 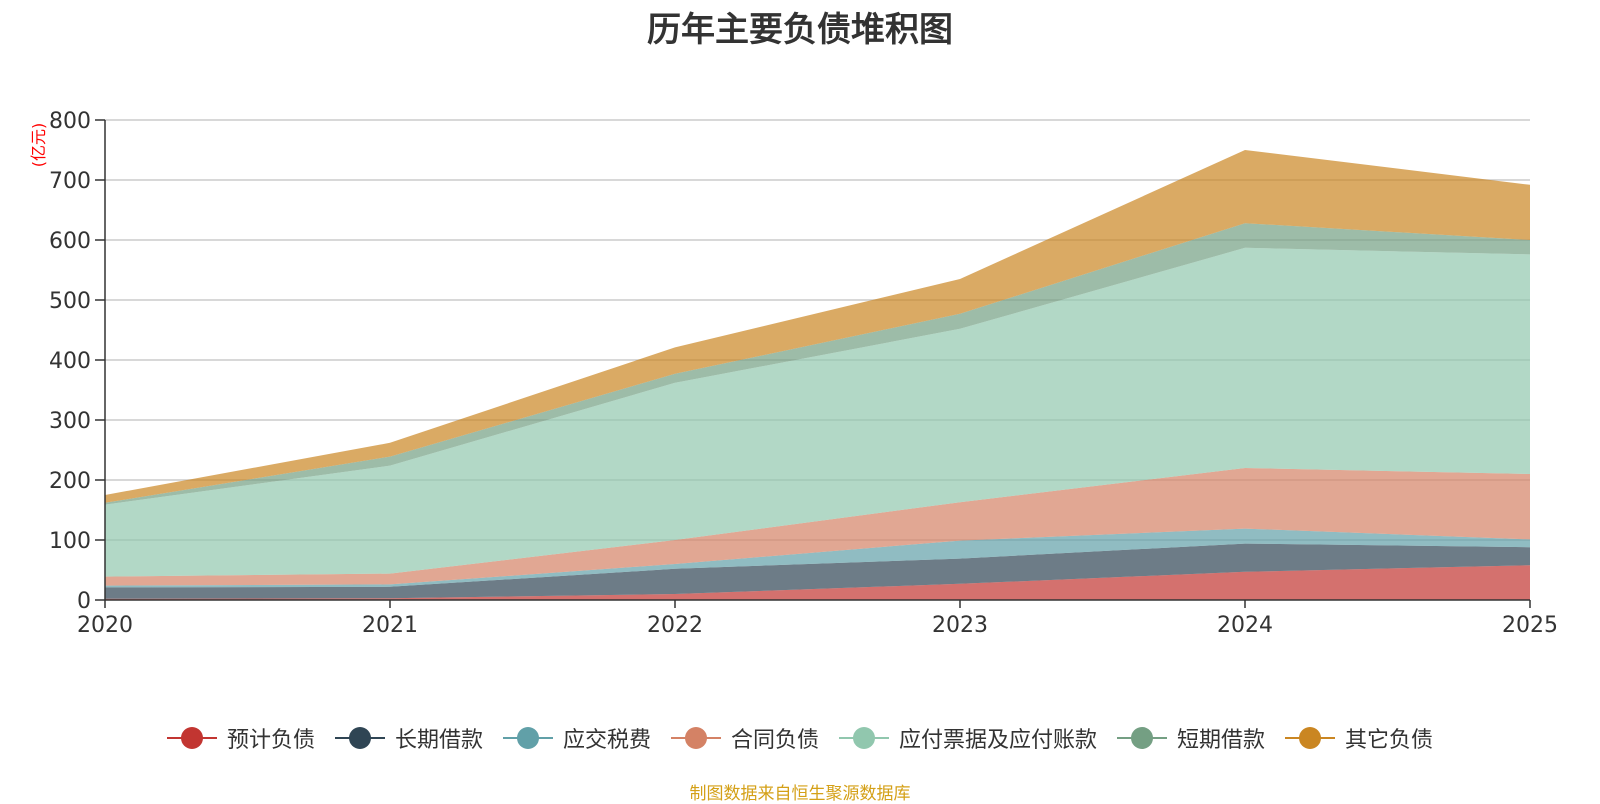 I want to click on legend: 预计负债 长期借款 应交税费 合同负债 应付票据及应付账款 短期借款 其它负债, so click(x=800, y=738).